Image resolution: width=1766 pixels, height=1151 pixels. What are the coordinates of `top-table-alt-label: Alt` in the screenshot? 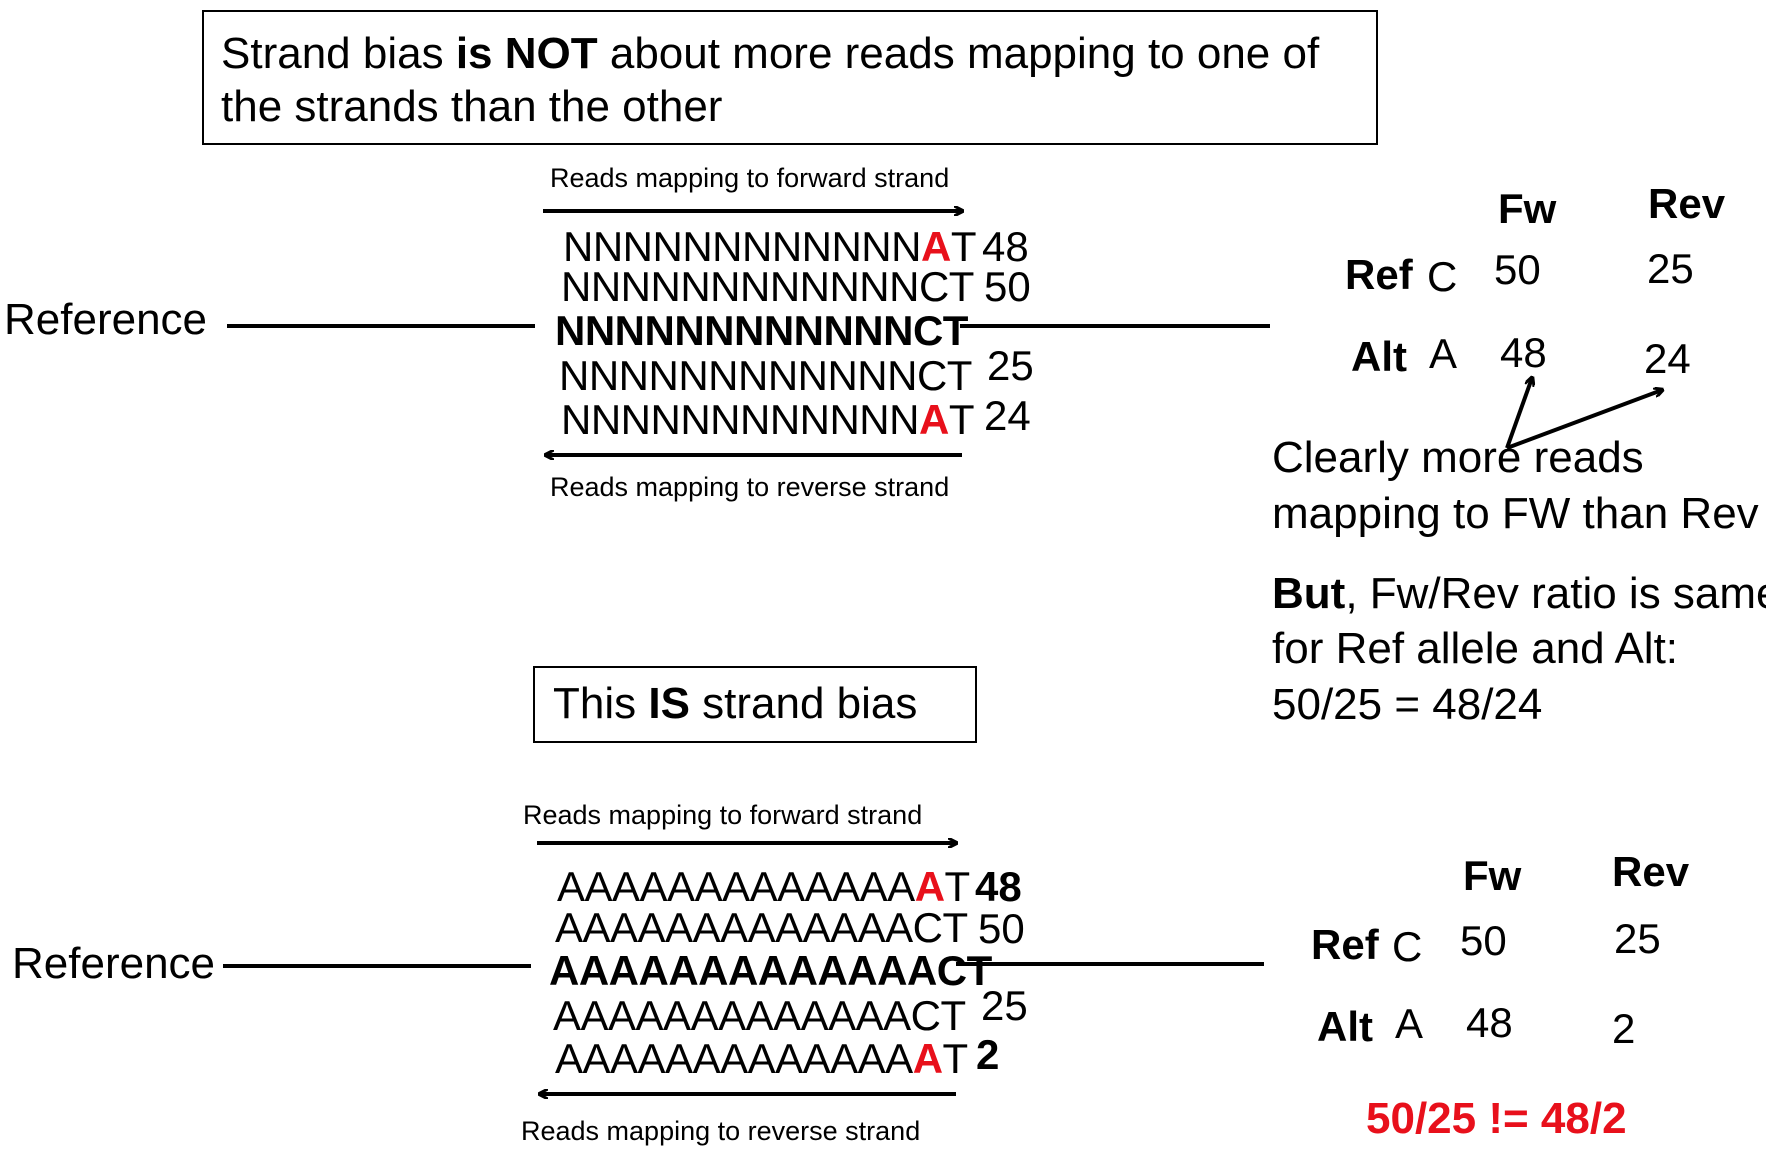 It's located at (1379, 356).